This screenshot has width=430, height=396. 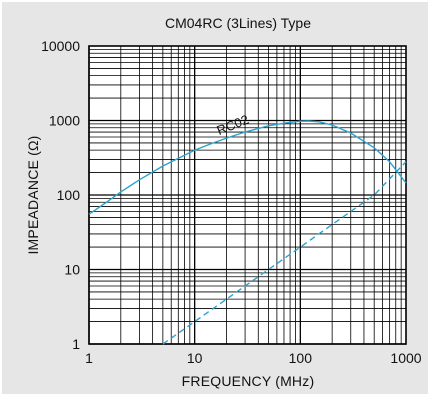 What do you see at coordinates (238, 23) in the screenshot?
I see `chart-title: CM04RC (3Lines) Type` at bounding box center [238, 23].